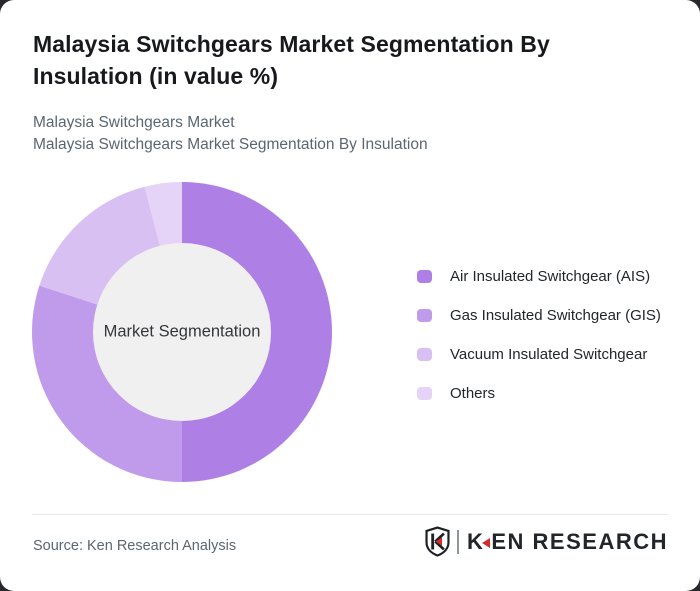 The width and height of the screenshot is (700, 591). I want to click on footer-divider, so click(350, 514).